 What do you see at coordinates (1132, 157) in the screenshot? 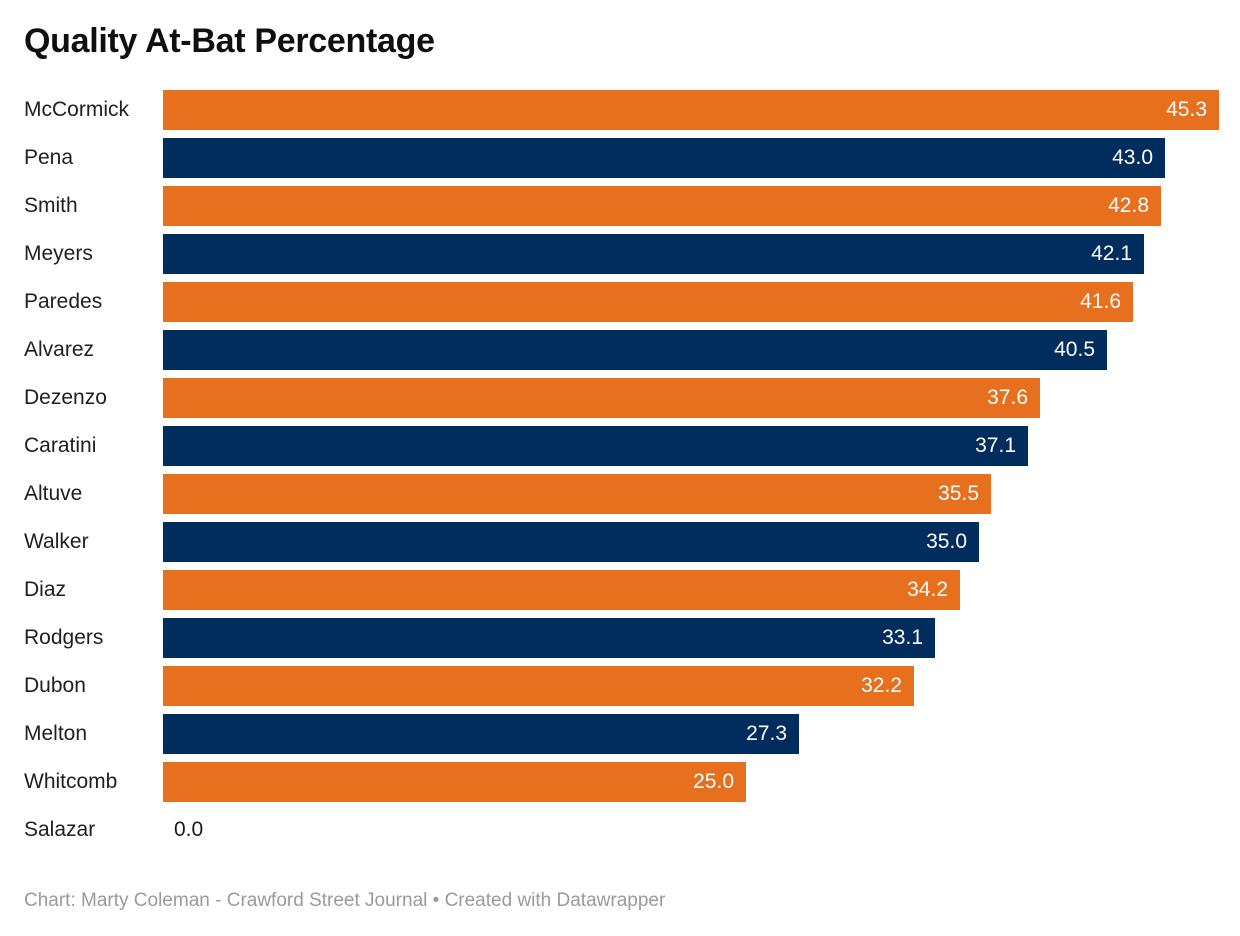
I see `value-label: 43.0` at bounding box center [1132, 157].